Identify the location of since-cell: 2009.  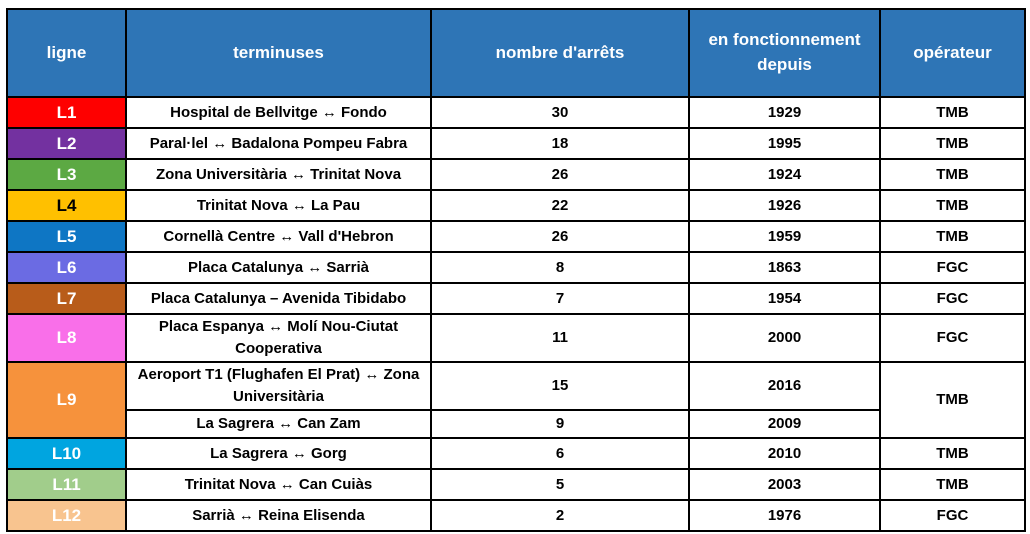
(784, 424).